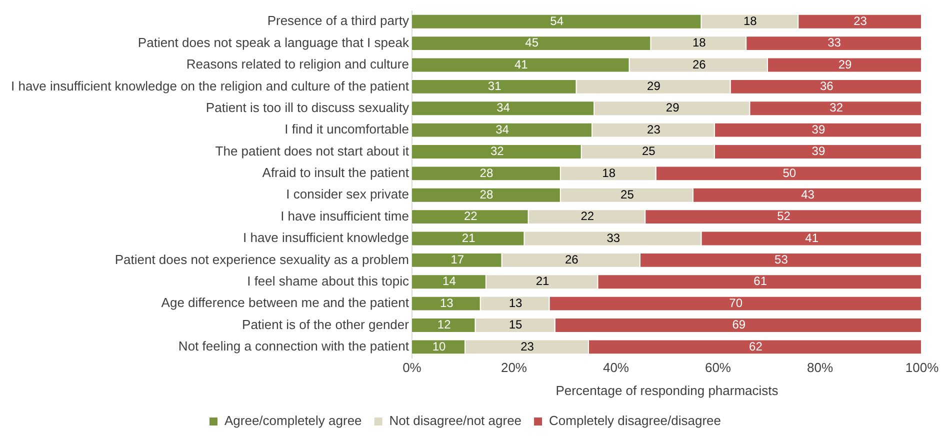 The height and width of the screenshot is (438, 944). What do you see at coordinates (326, 324) in the screenshot?
I see `y-tick-label: Patient is of the other gender` at bounding box center [326, 324].